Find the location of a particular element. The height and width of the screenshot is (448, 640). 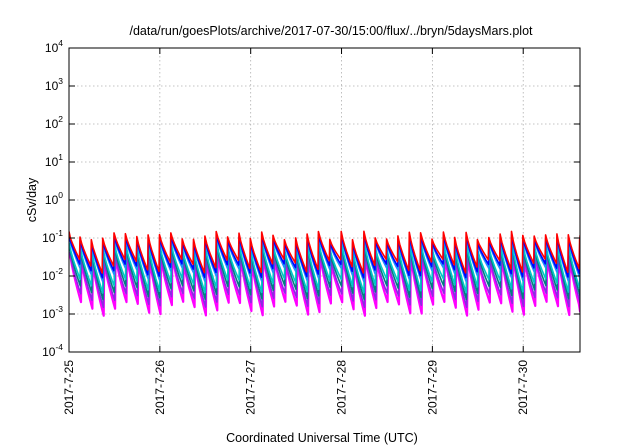

y-tick-label: 10⁰ is located at coordinates (54, 198).